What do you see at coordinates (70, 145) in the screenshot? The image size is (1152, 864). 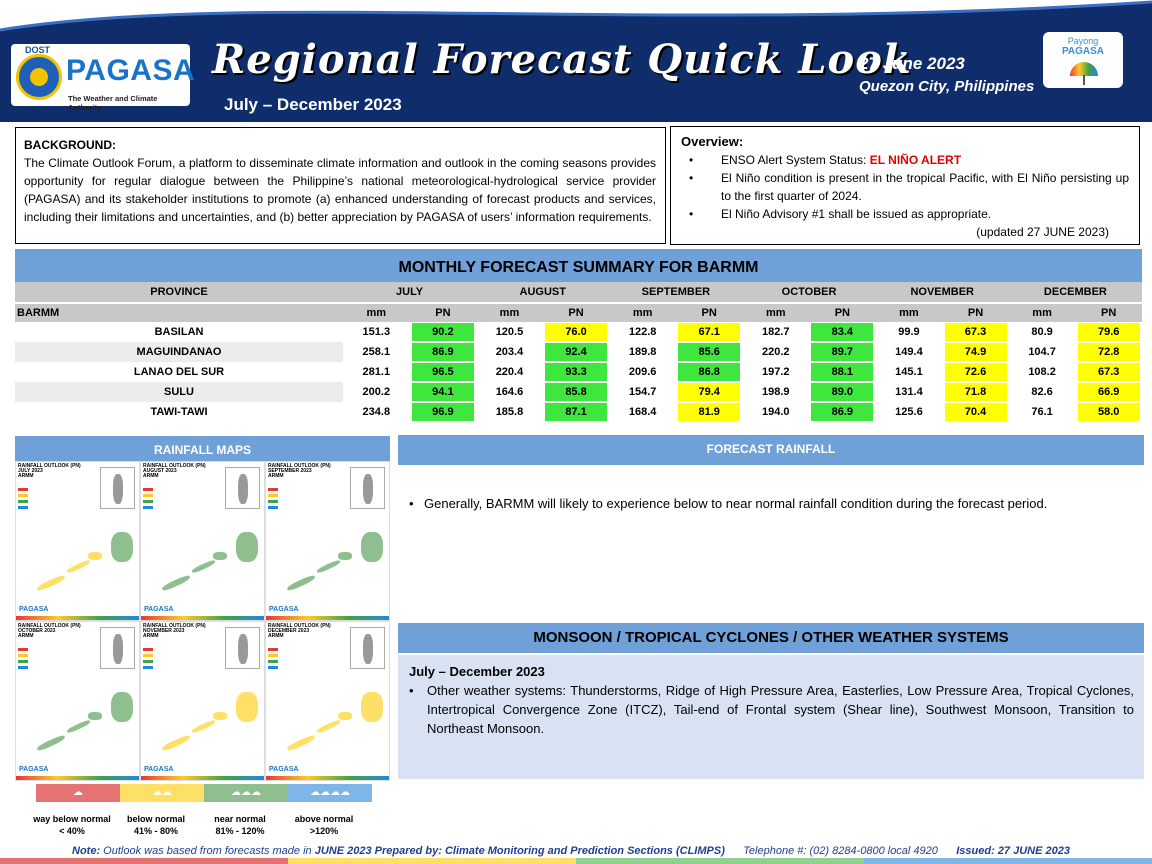 I see `background-heading: BACKGROUND:` at bounding box center [70, 145].